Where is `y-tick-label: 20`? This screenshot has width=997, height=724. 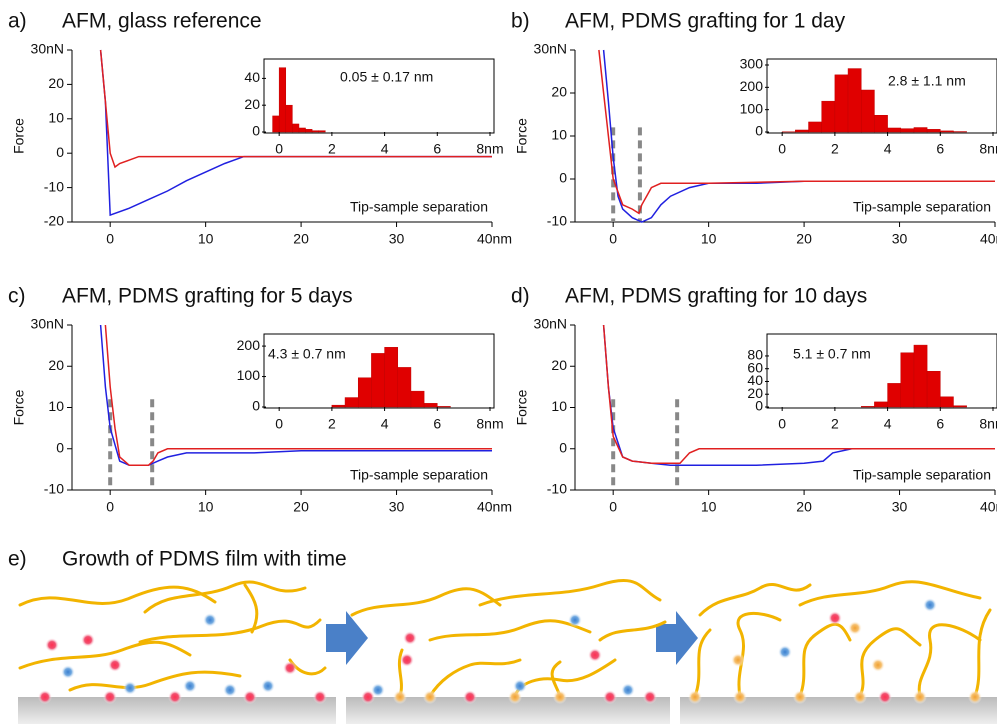 y-tick-label: 20 is located at coordinates (559, 365).